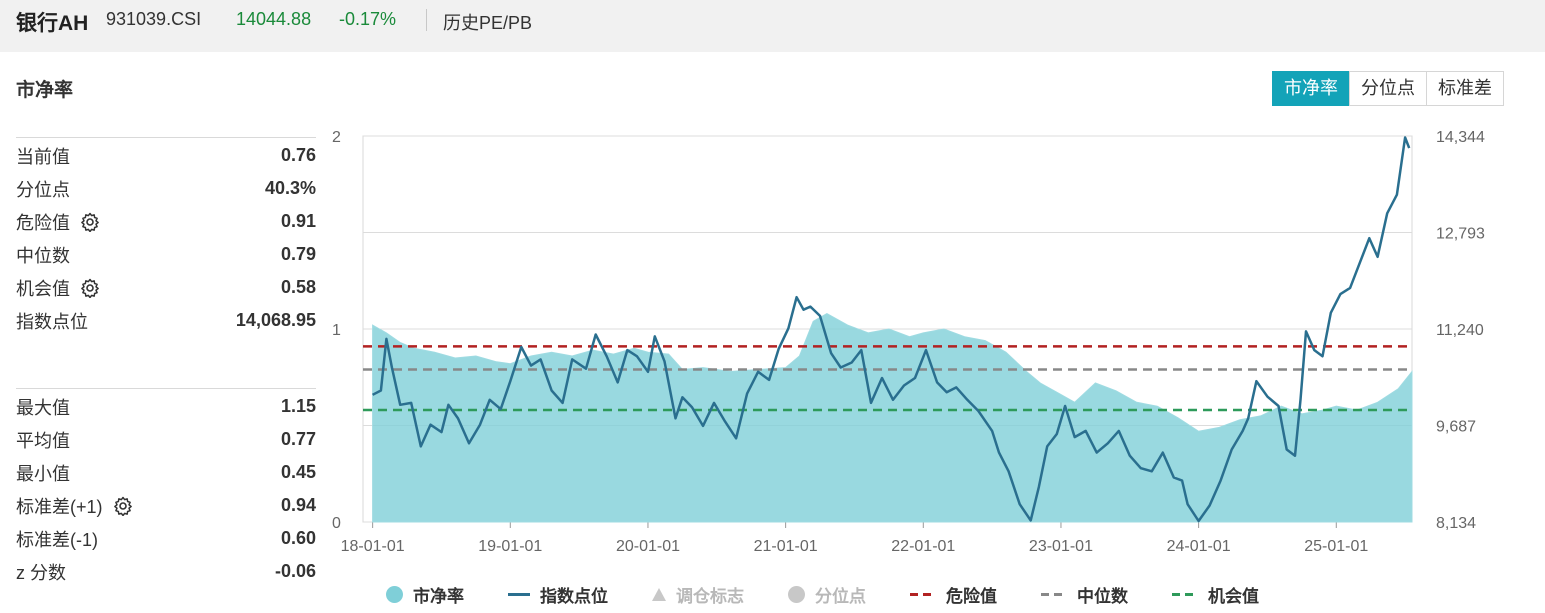 Image resolution: width=1545 pixels, height=613 pixels. Describe the element at coordinates (275, 320) in the screenshot. I see `stat-value: 14,068.95` at that location.